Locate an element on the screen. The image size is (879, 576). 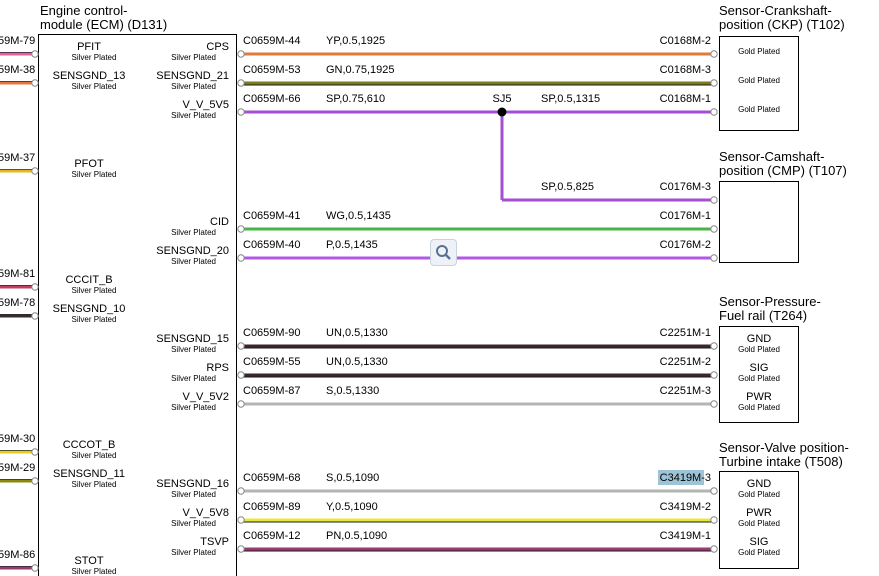
wire-spec: P,0.5,1435 is located at coordinates (352, 245).